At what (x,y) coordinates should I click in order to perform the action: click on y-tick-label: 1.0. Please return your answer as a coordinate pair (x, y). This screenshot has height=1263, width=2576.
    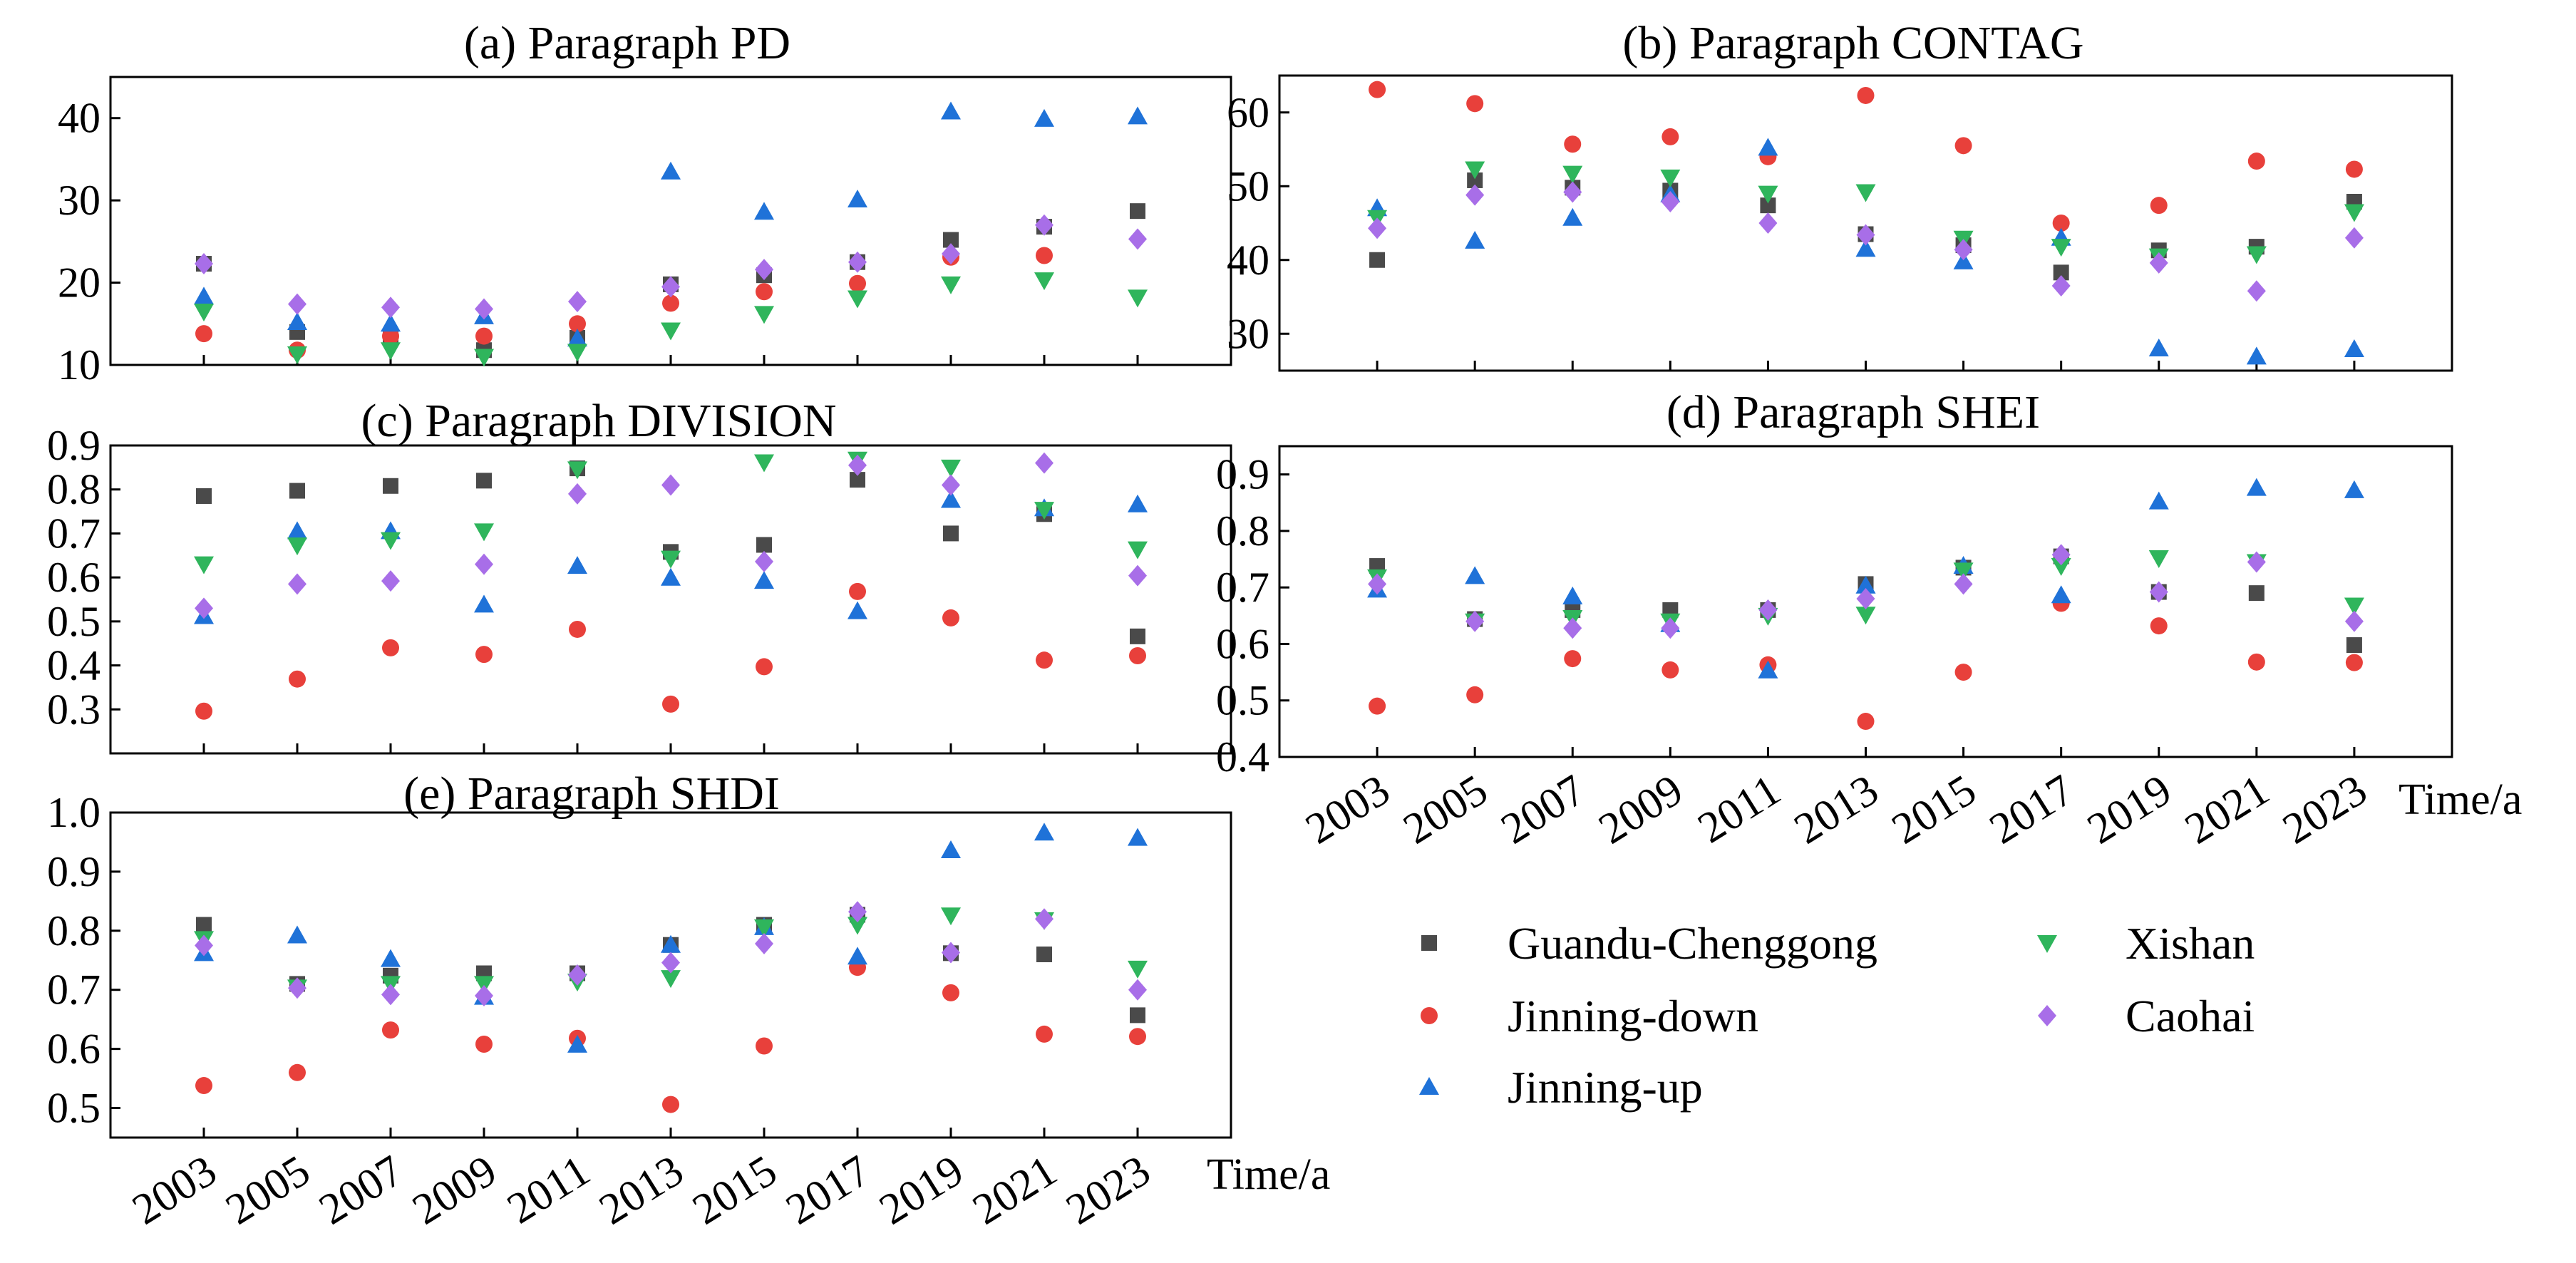
    Looking at the image, I should click on (74, 813).